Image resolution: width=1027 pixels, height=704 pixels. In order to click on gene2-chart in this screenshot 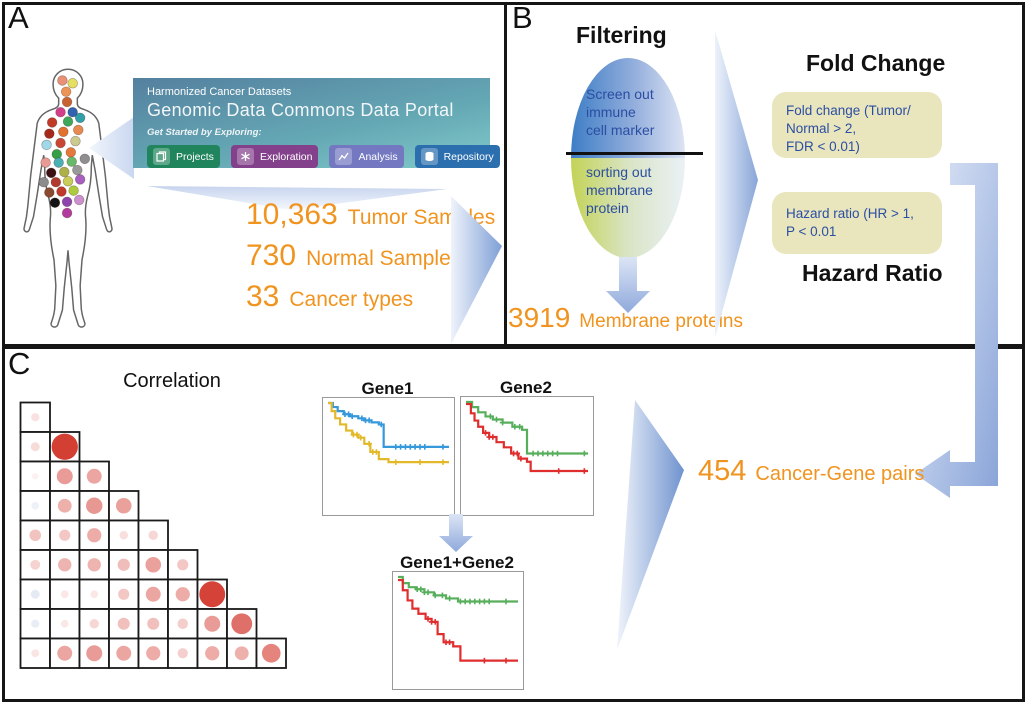, I will do `click(527, 456)`.